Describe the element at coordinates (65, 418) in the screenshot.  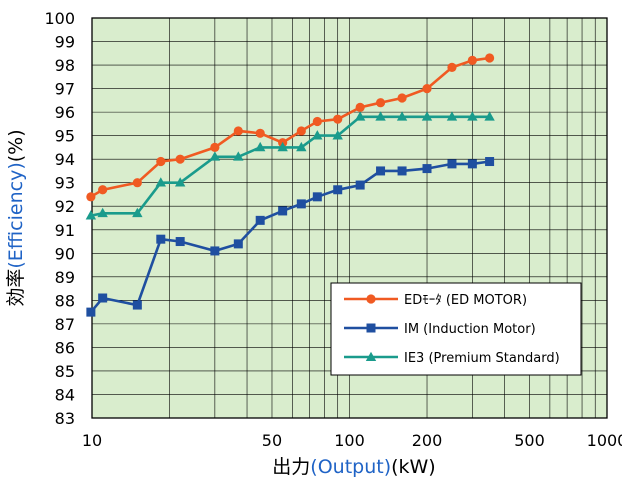
I see `y-tick-label: 83` at that location.